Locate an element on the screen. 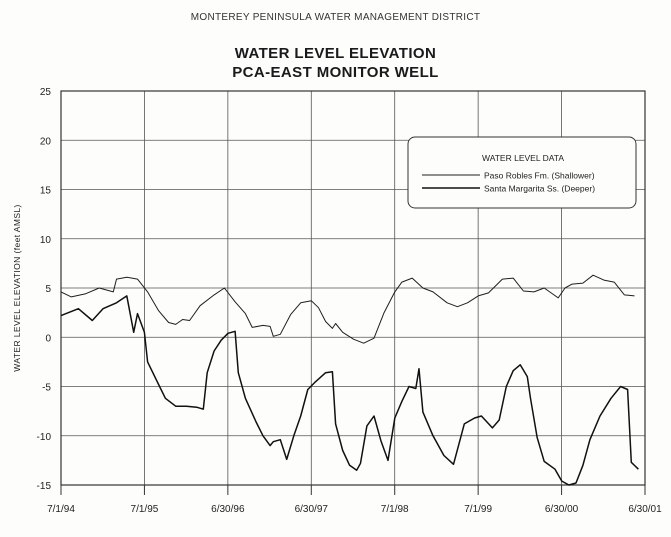 This screenshot has width=671, height=537. legend-title: WATER LEVEL DATA is located at coordinates (523, 158).